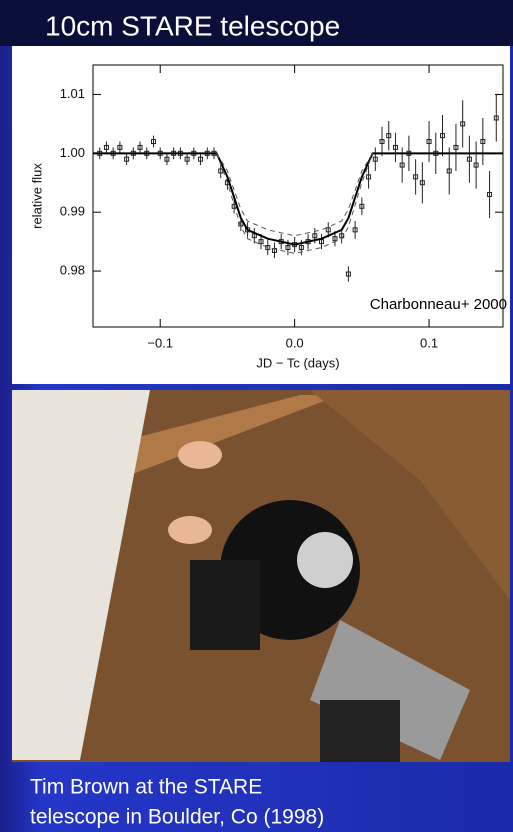  I want to click on x-tick-label: 0.0, so click(295, 342).